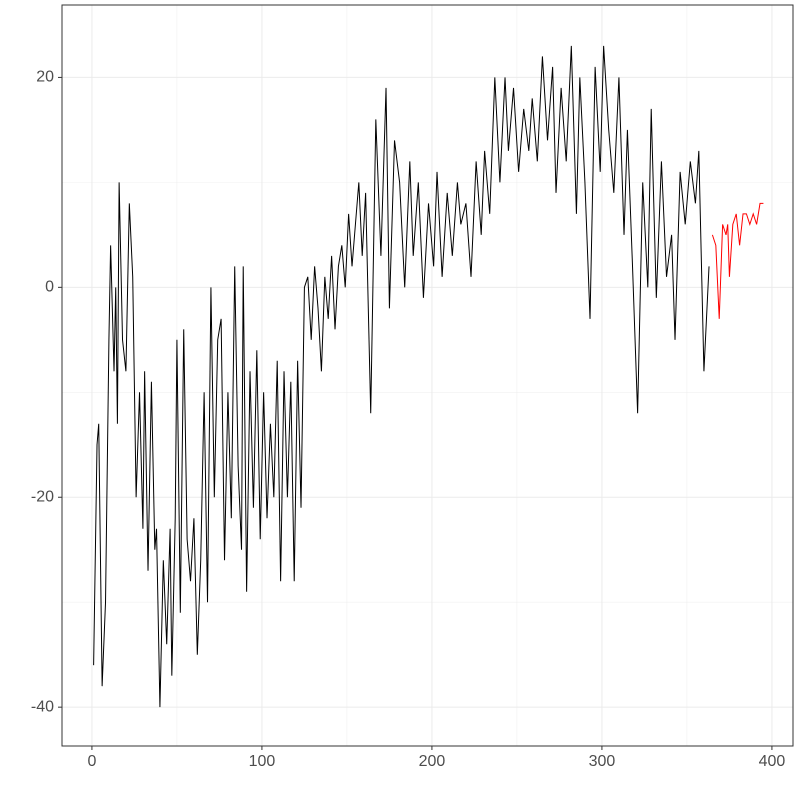 The image size is (800, 800). What do you see at coordinates (45, 77) in the screenshot?
I see `y-tick-label: 20` at bounding box center [45, 77].